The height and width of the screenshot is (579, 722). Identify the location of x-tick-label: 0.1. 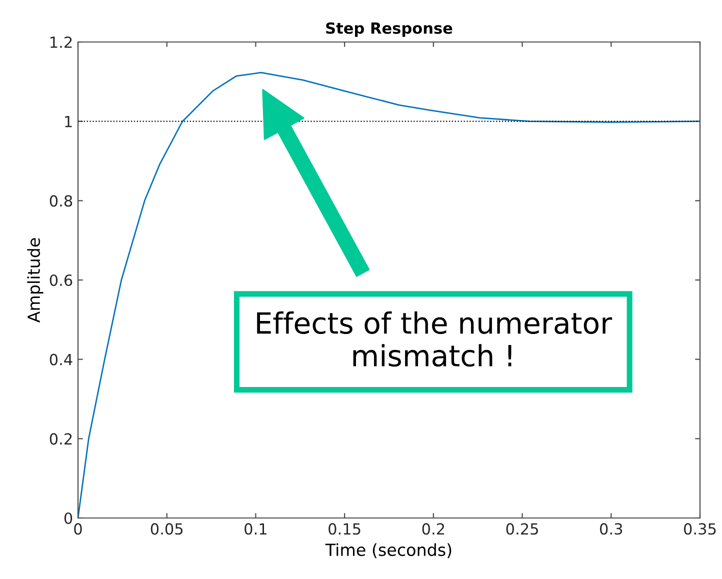
(255, 529).